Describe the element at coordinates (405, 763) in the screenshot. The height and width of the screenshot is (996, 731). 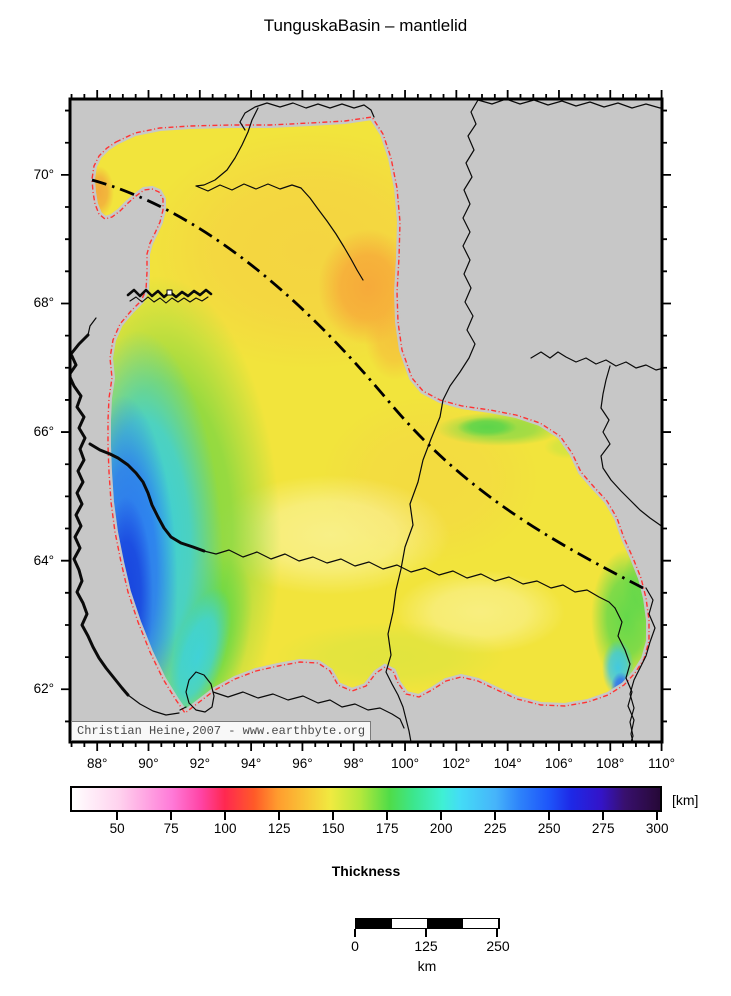
I see `x-axis-tick-label: 100°` at that location.